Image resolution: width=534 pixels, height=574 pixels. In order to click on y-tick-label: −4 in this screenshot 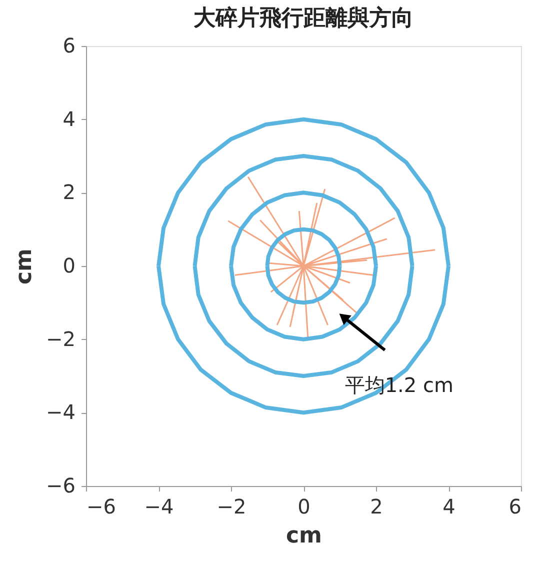, I will do `click(61, 412)`.